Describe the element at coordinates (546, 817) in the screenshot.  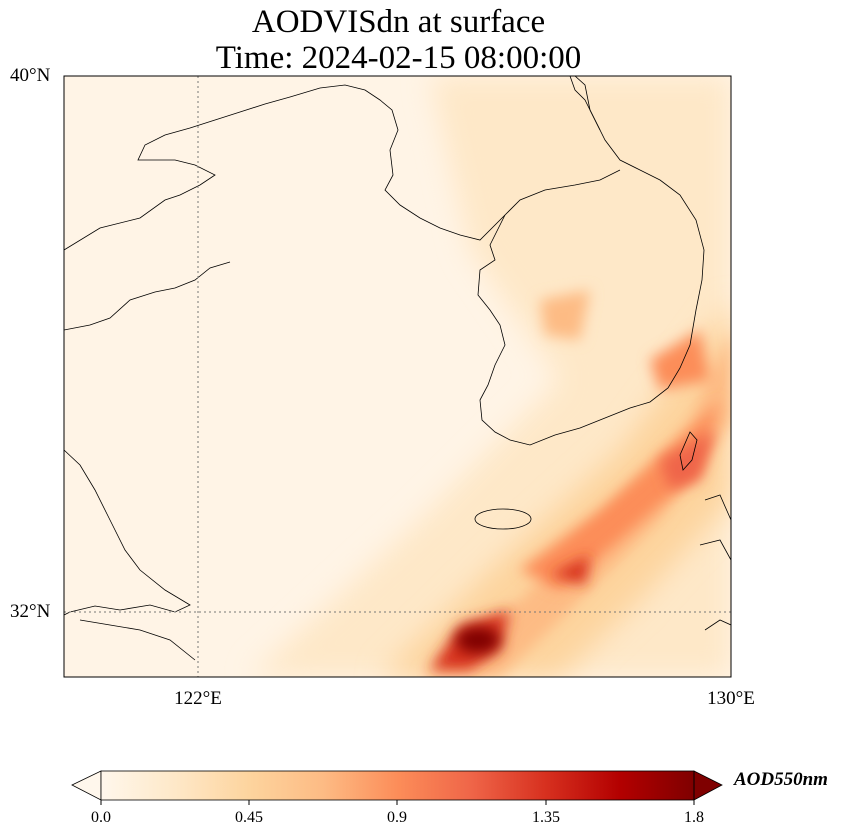
I see `colorbar-tick: 1.35` at that location.